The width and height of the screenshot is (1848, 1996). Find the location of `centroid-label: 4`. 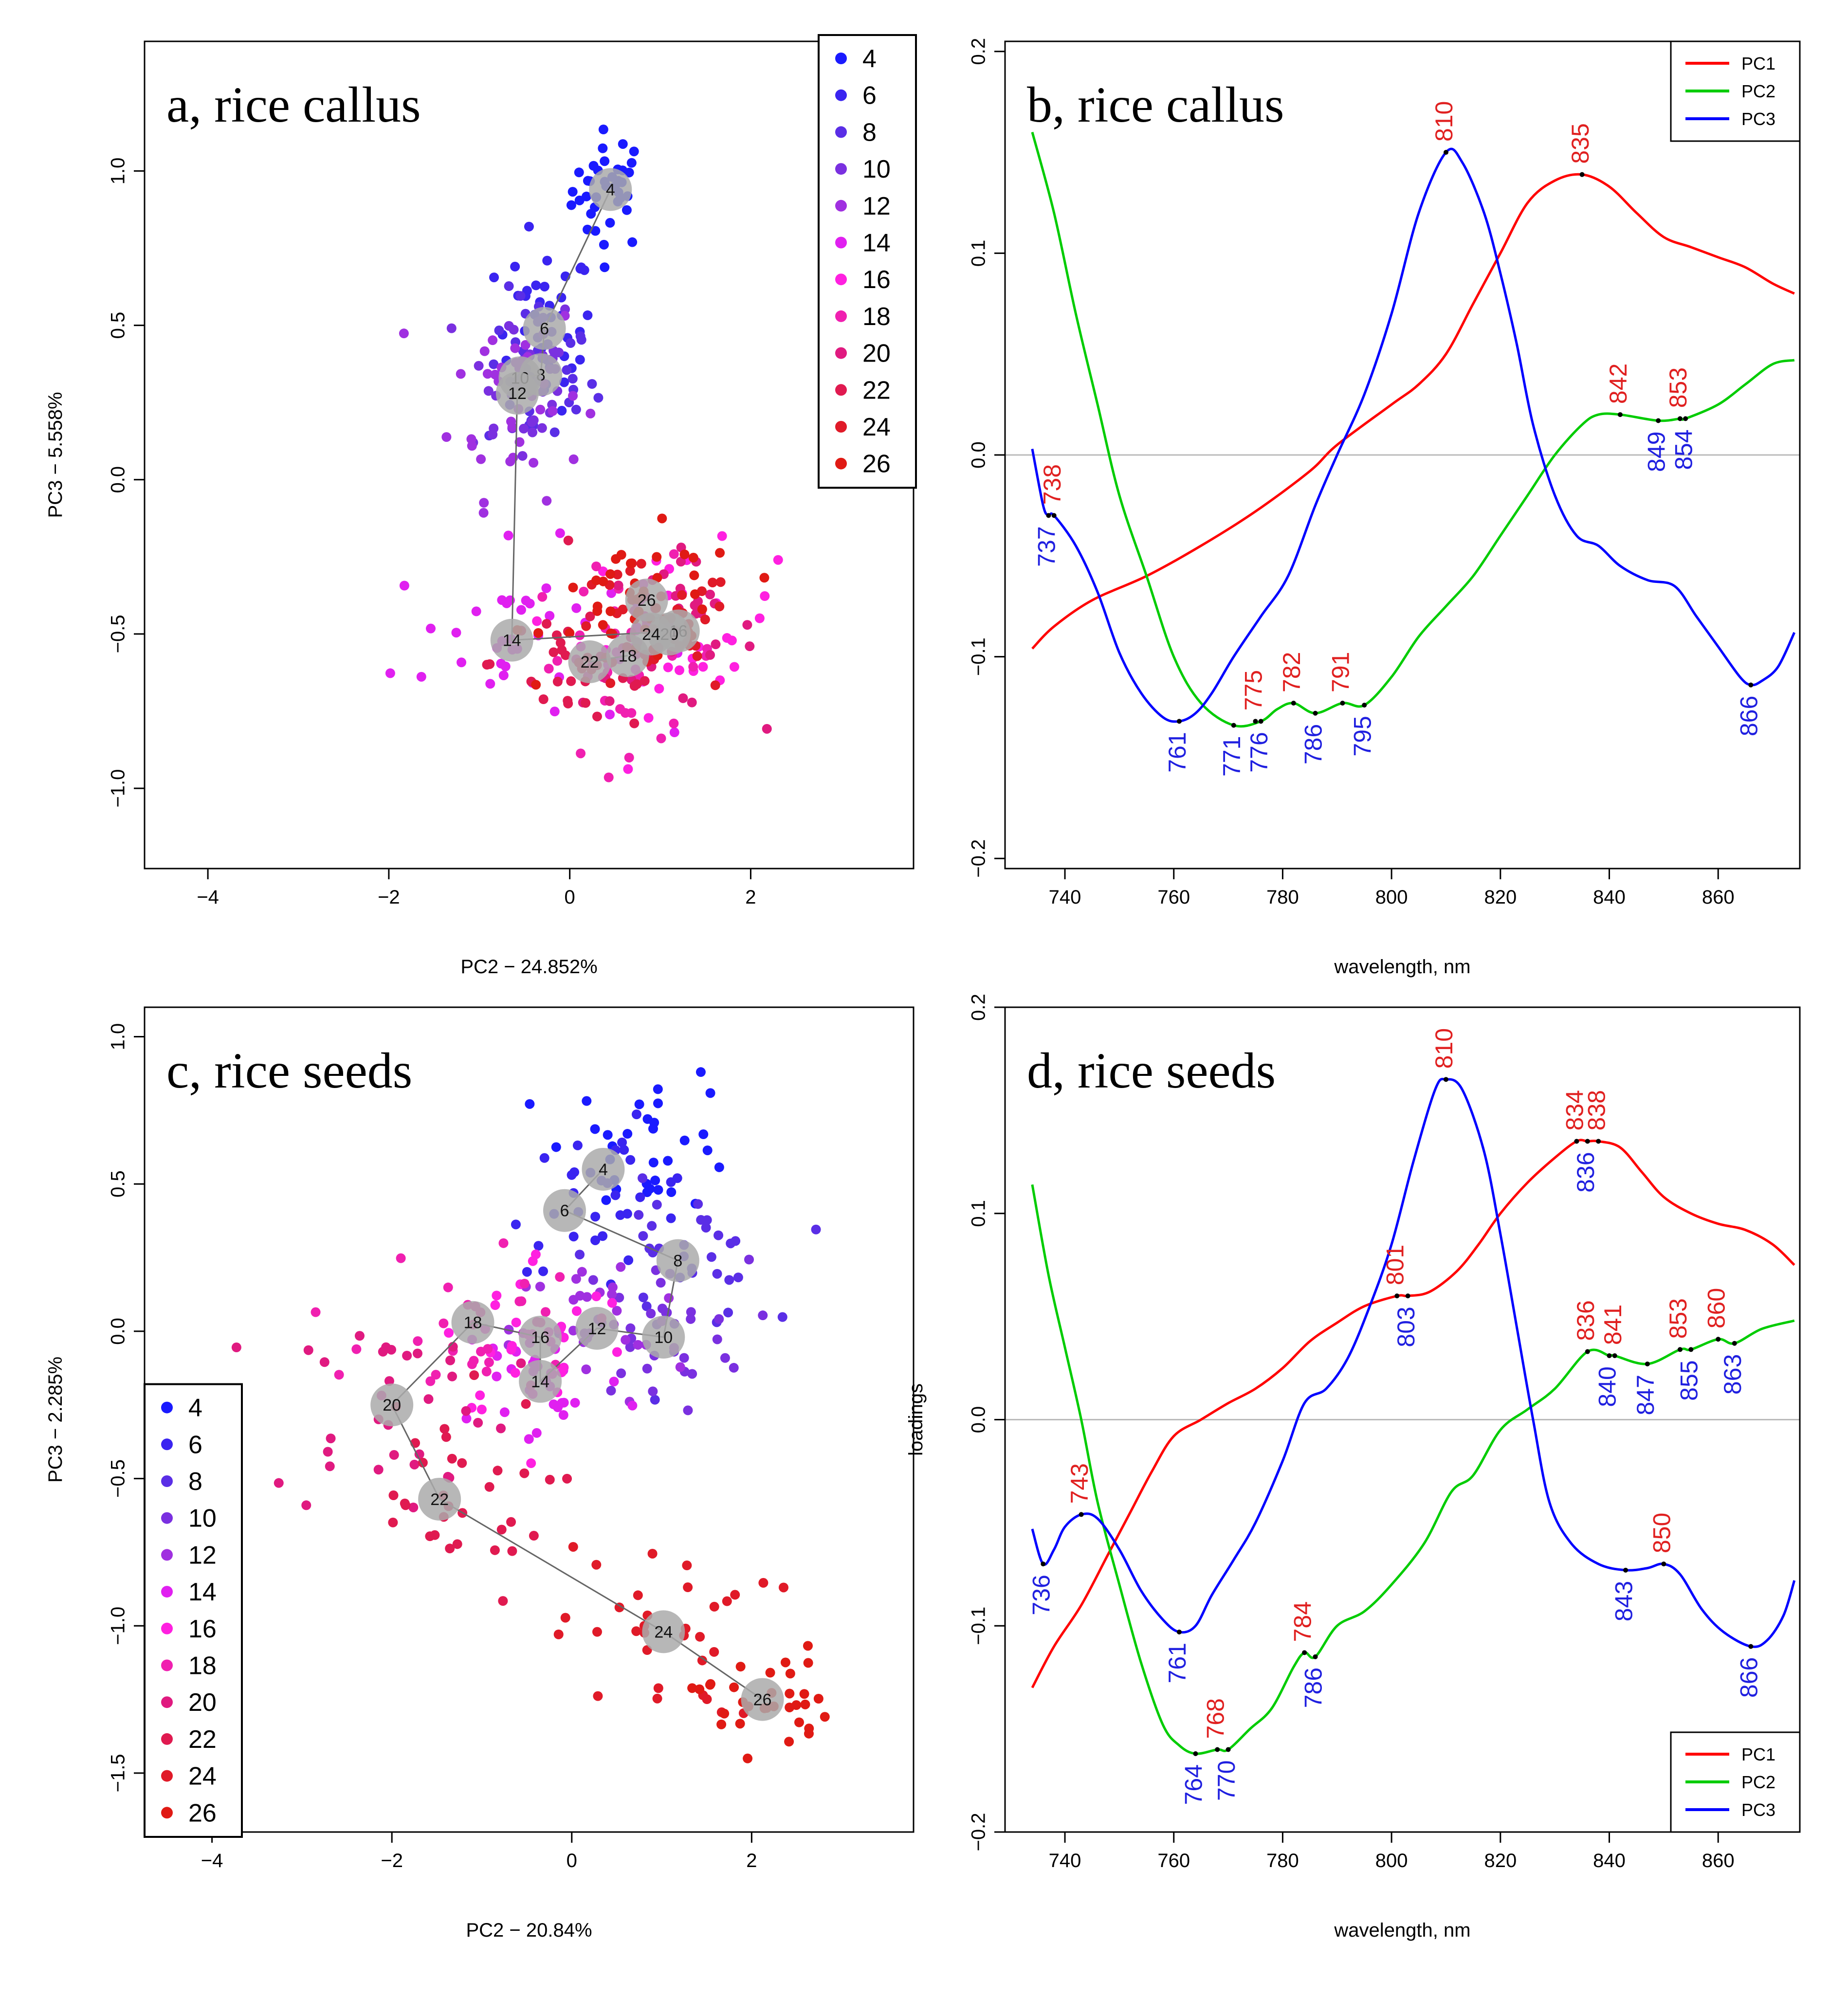

centroid-label: 4 is located at coordinates (603, 1170).